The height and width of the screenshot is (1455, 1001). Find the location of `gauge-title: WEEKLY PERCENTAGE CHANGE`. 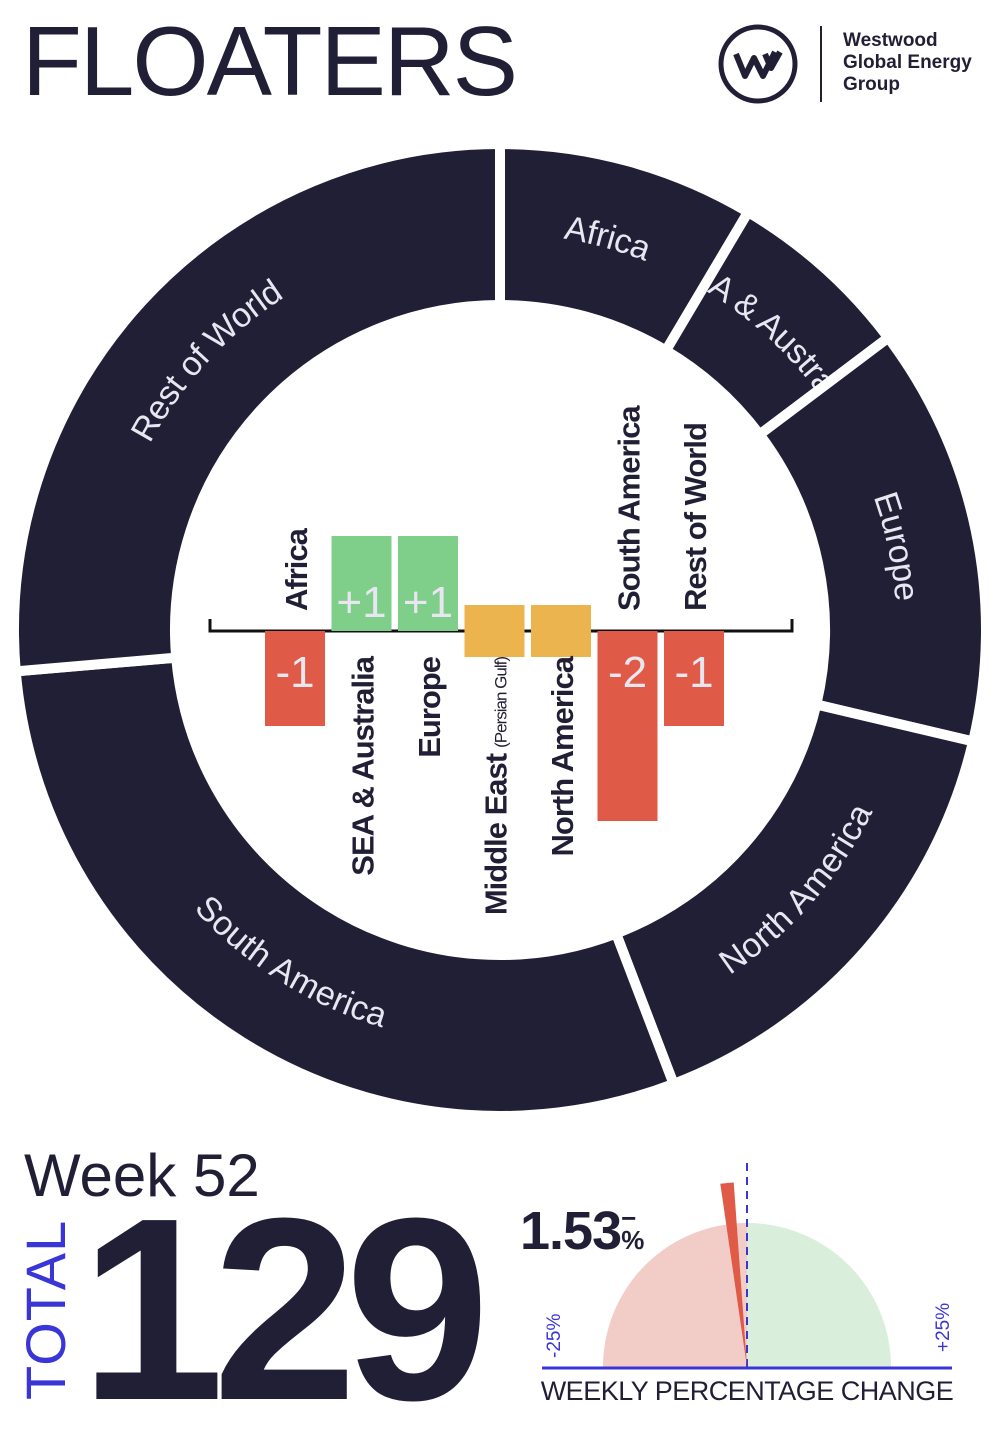

gauge-title: WEEKLY PERCENTAGE CHANGE is located at coordinates (747, 1391).